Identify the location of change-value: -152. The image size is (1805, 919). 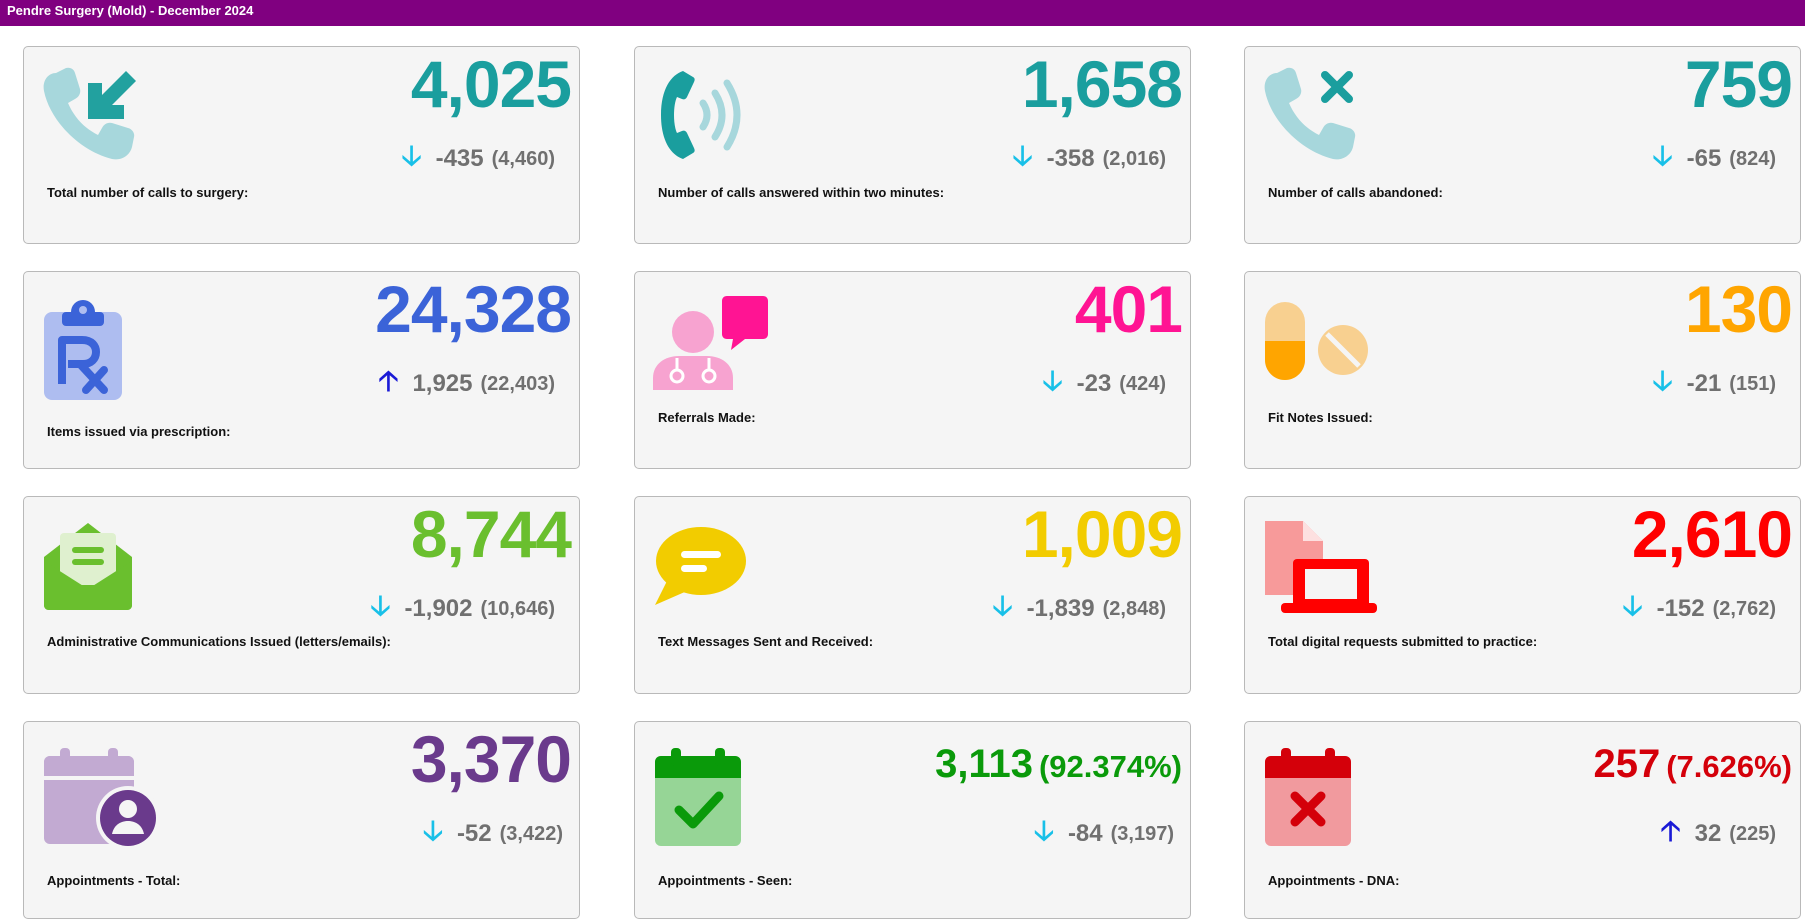
(1680, 608).